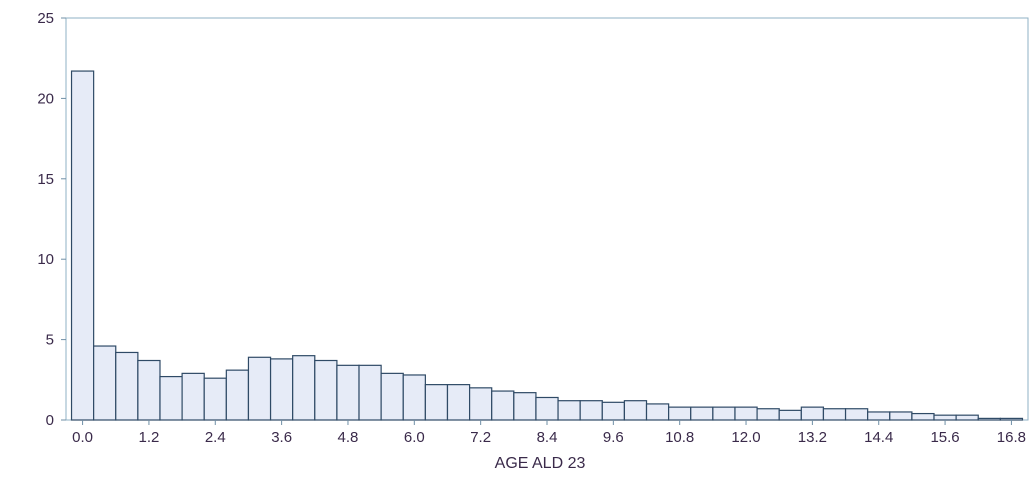  Describe the element at coordinates (348, 437) in the screenshot. I see `x-tick-label: 4.8` at that location.